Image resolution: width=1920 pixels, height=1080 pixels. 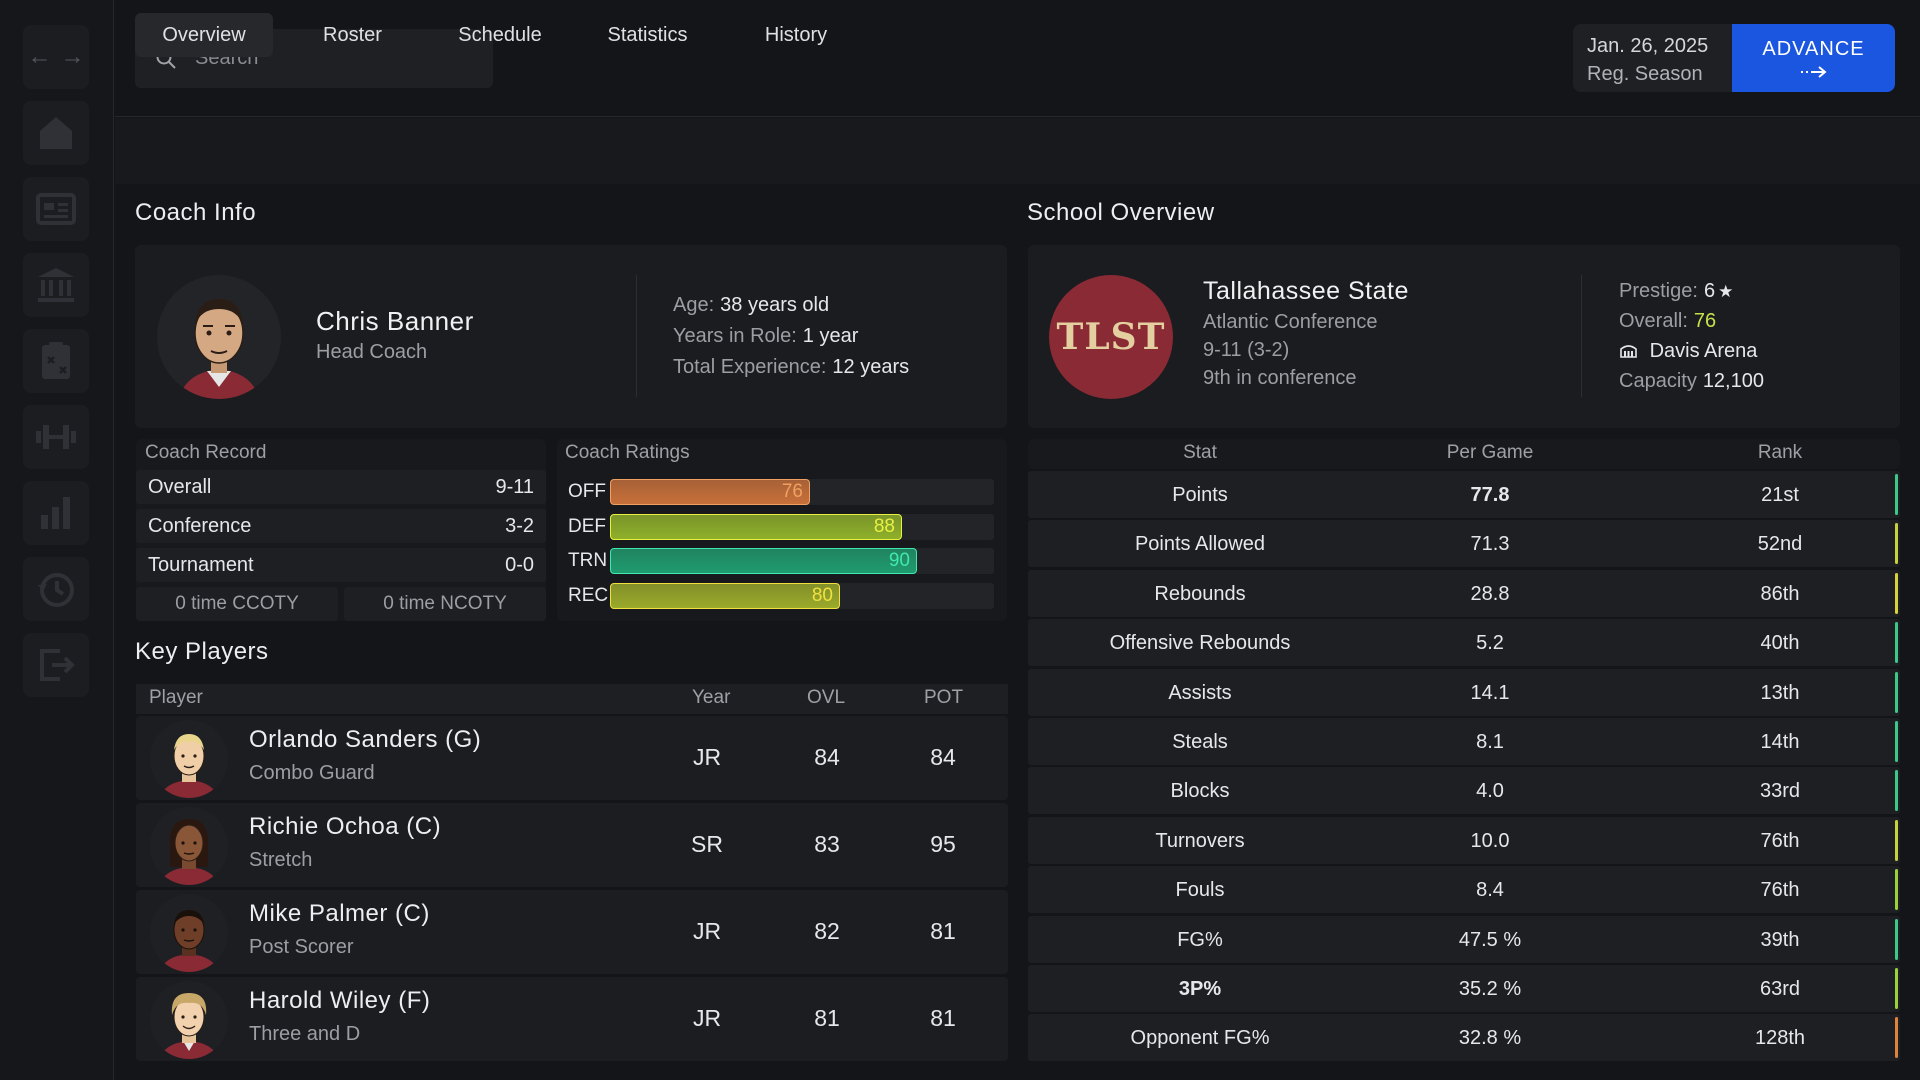 What do you see at coordinates (72, 56) in the screenshot?
I see `forward-arrow-icon: →` at bounding box center [72, 56].